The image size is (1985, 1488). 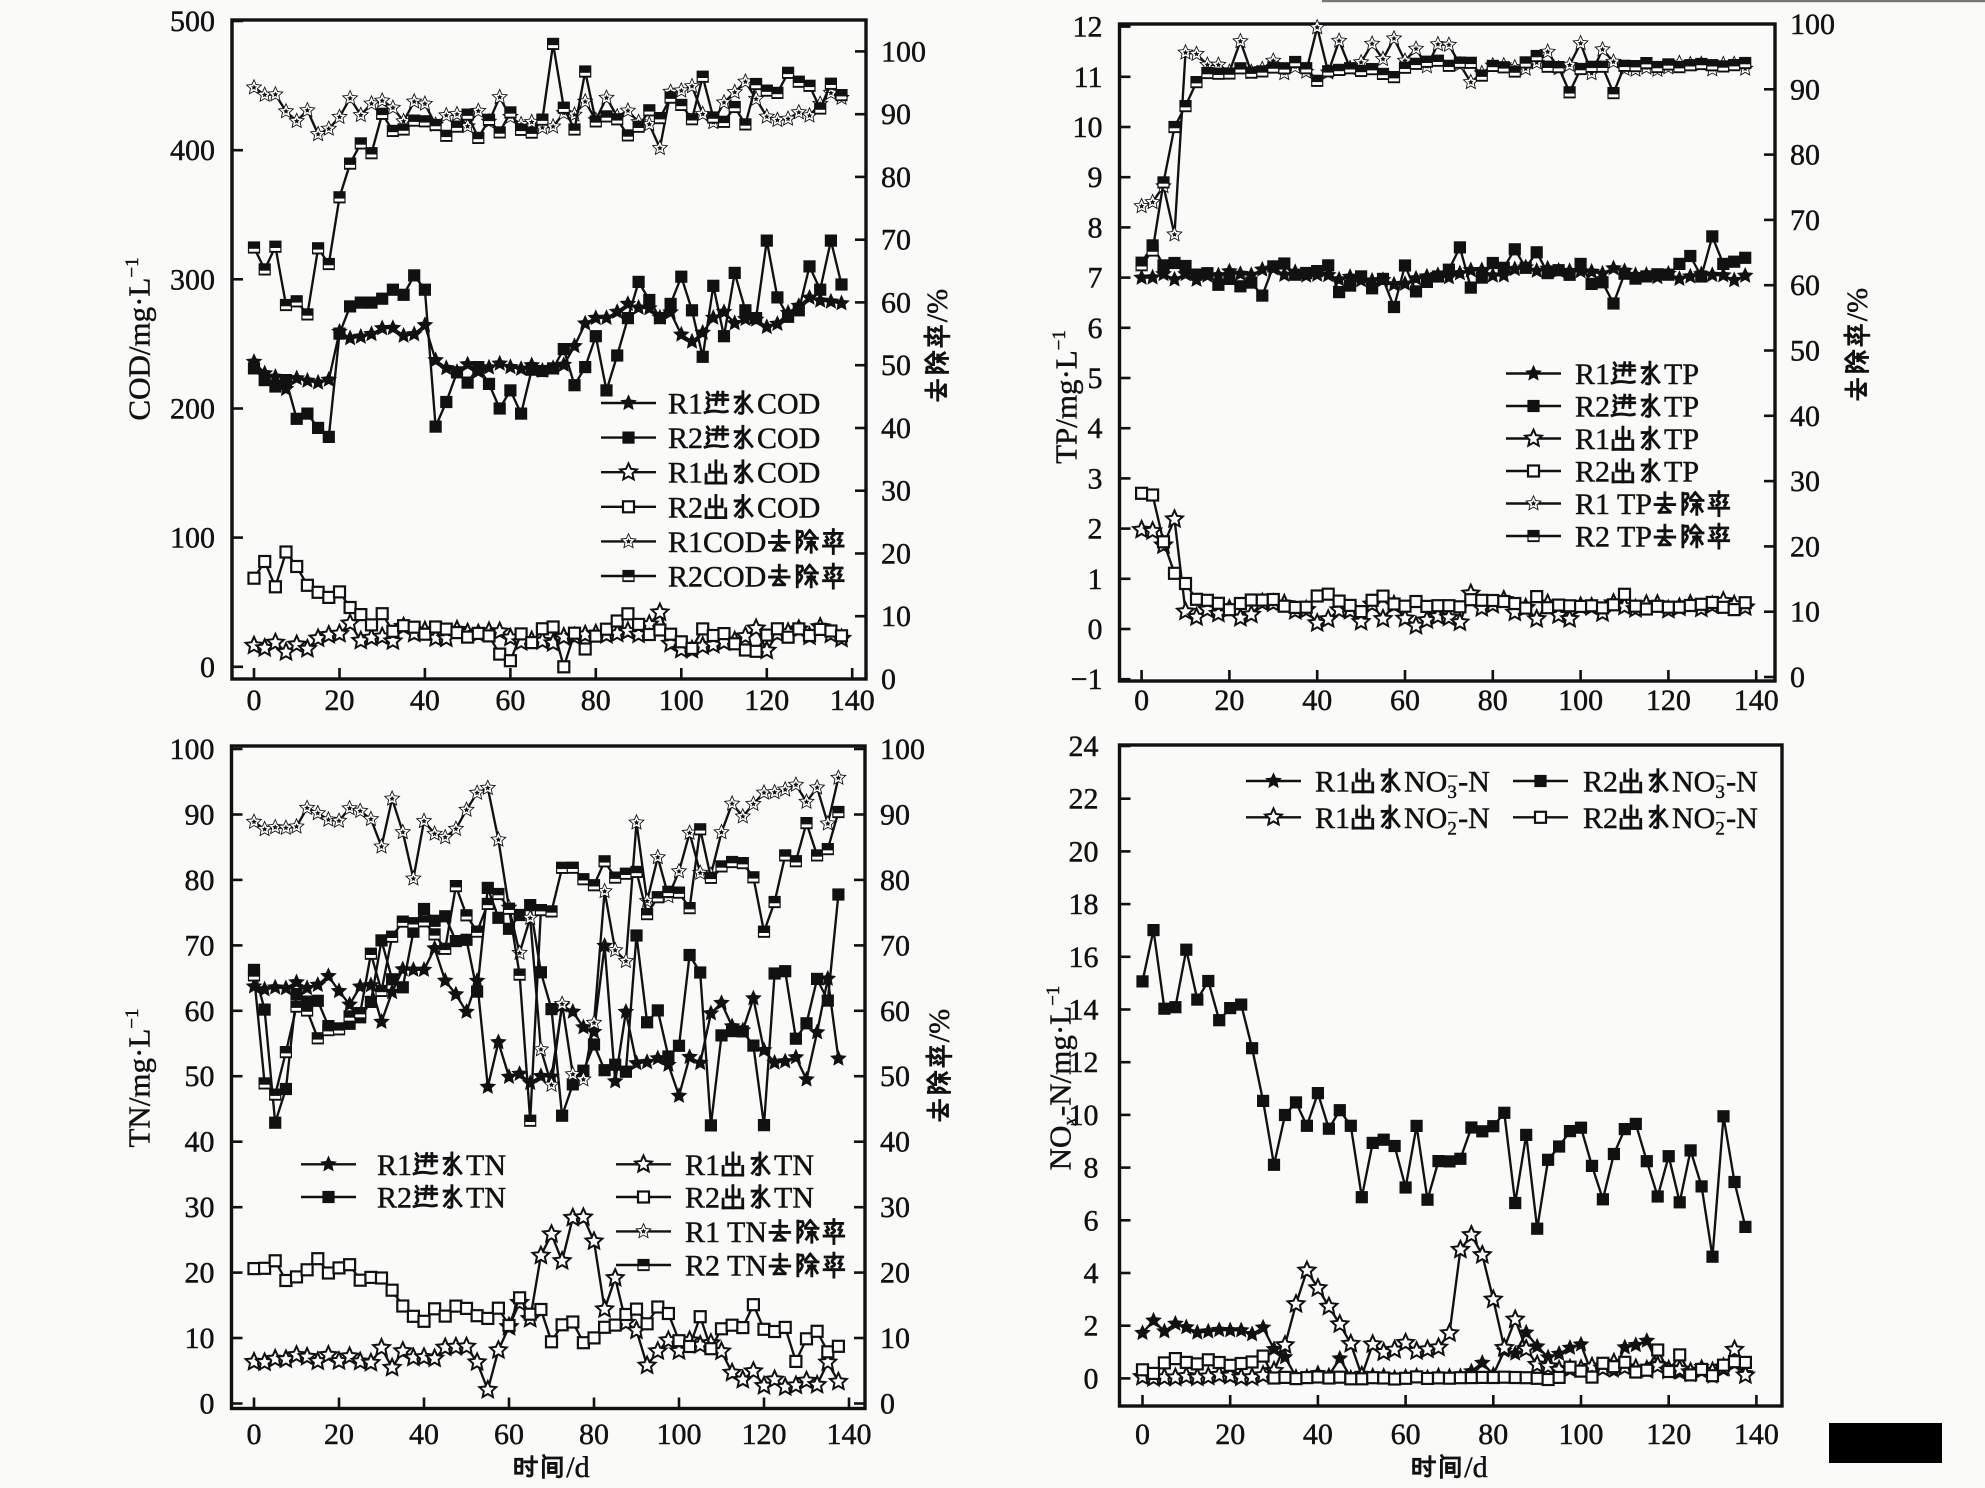 What do you see at coordinates (1087, 679) in the screenshot?
I see `svg-text: −1` at bounding box center [1087, 679].